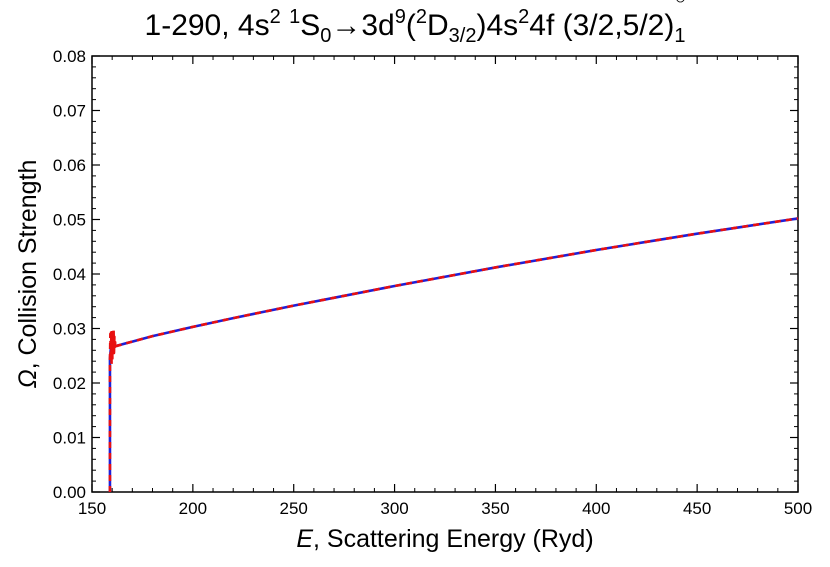 This screenshot has width=830, height=567. I want to click on x-tick-label-5: 400, so click(596, 508).